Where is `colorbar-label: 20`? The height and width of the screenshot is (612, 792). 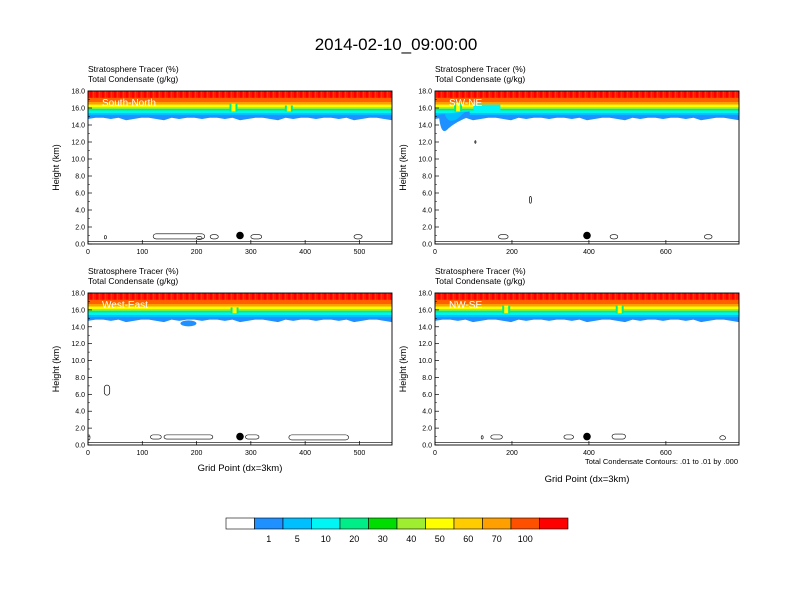
colorbar-label: 20 is located at coordinates (354, 539).